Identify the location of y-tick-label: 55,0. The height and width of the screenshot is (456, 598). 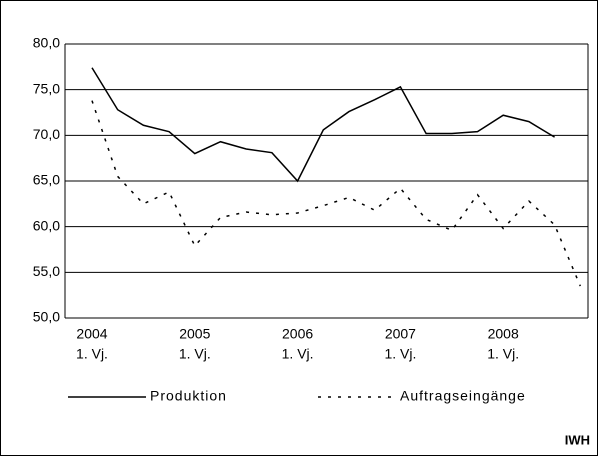
(46, 271).